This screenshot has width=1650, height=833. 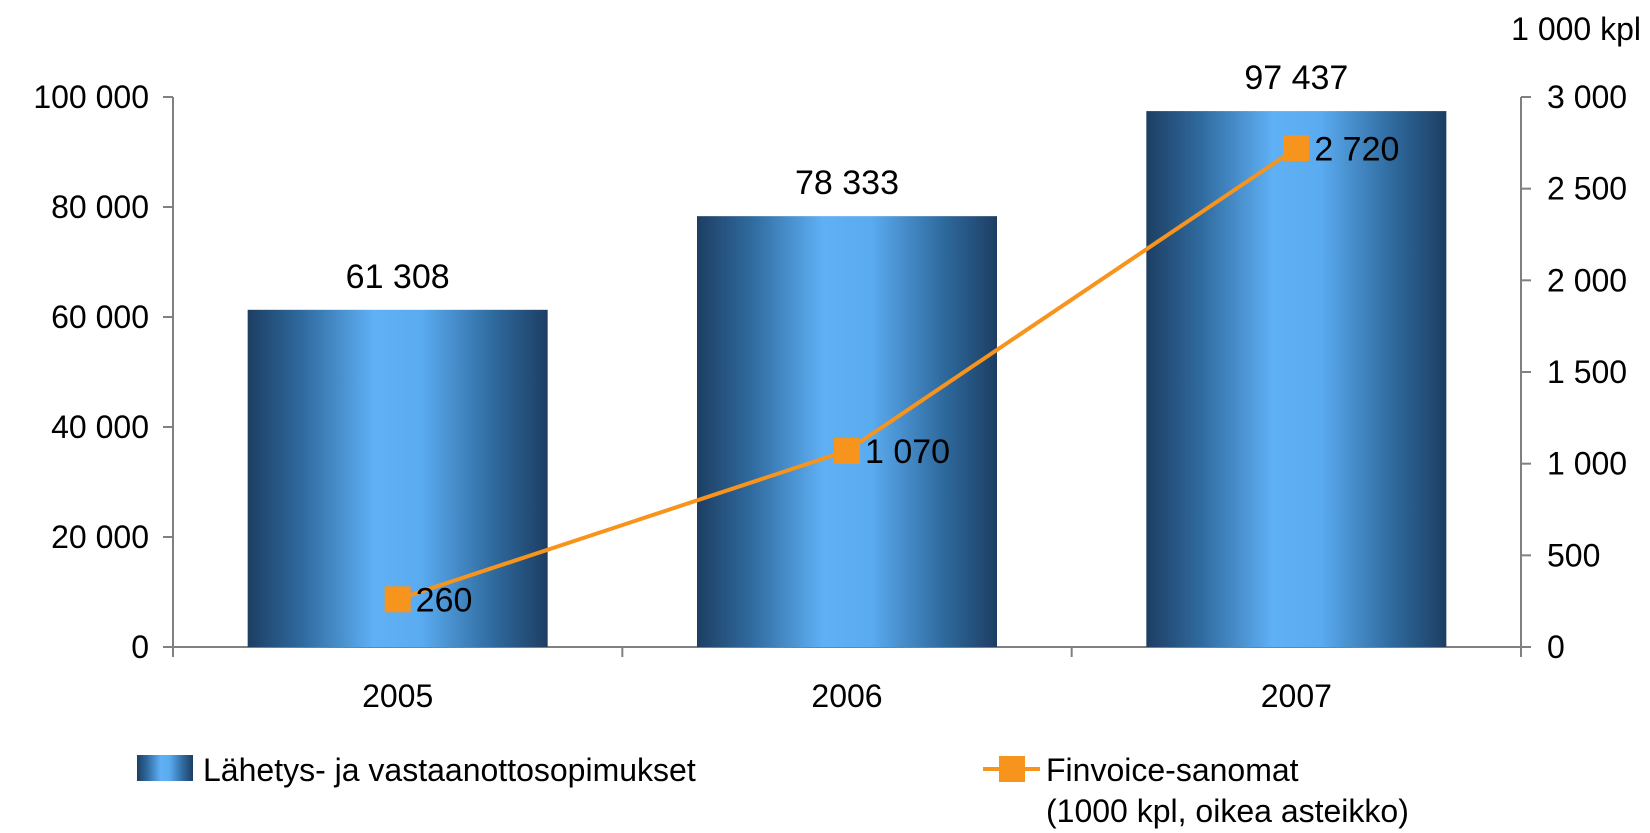 What do you see at coordinates (1227, 811) in the screenshot?
I see `legend-label-line-note: (1000 kpl, oikea asteikko)` at bounding box center [1227, 811].